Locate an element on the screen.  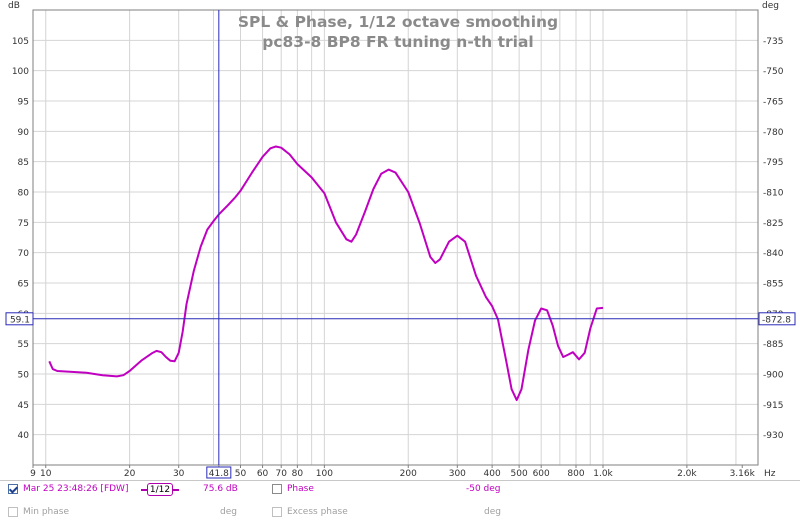
x-tick-label: 600 is located at coordinates (541, 474).